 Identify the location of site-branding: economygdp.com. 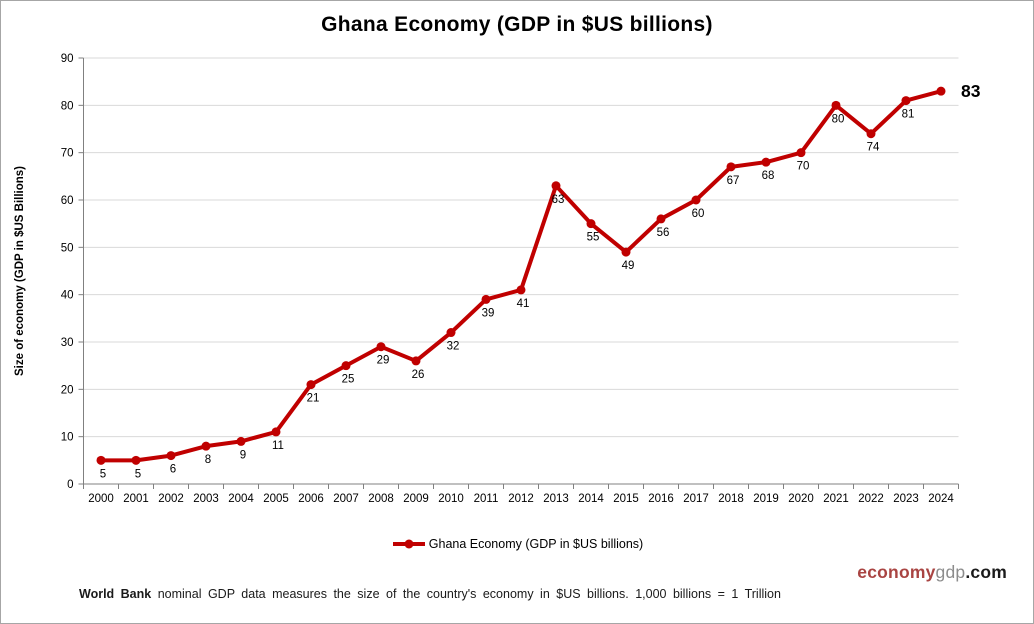
(932, 572).